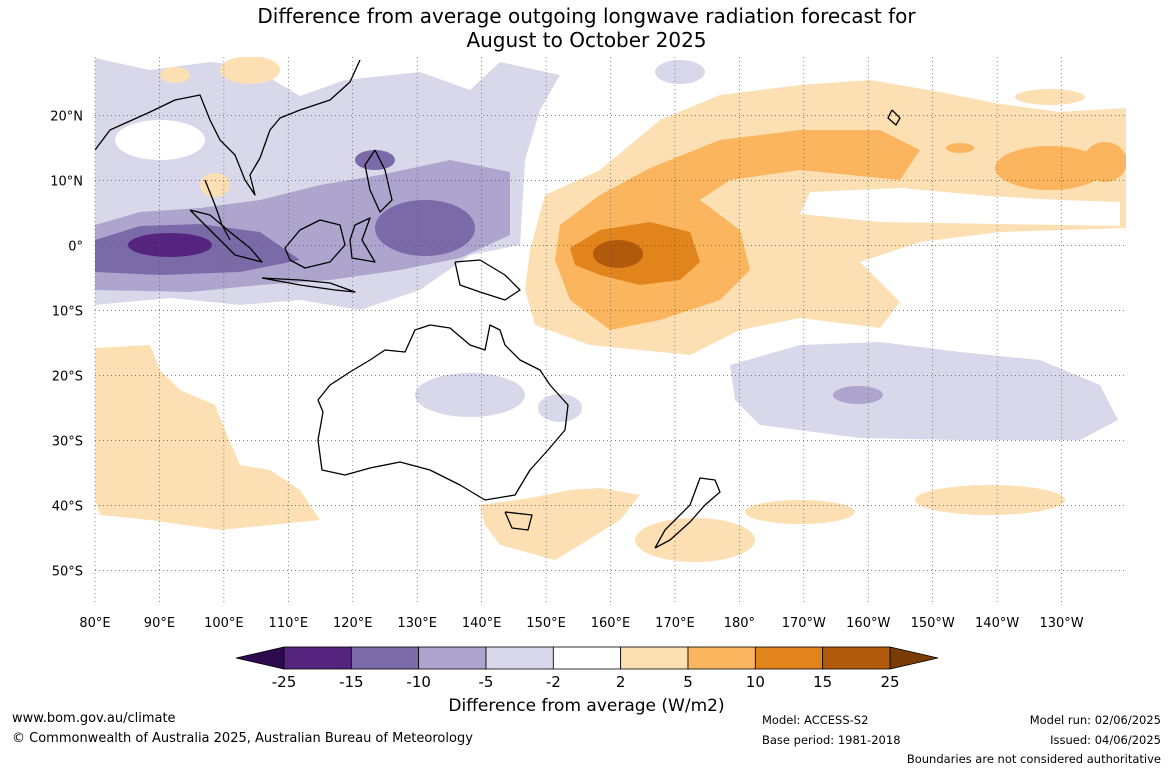 The width and height of the screenshot is (1173, 770). I want to click on coast-new-zealand, so click(687, 513).